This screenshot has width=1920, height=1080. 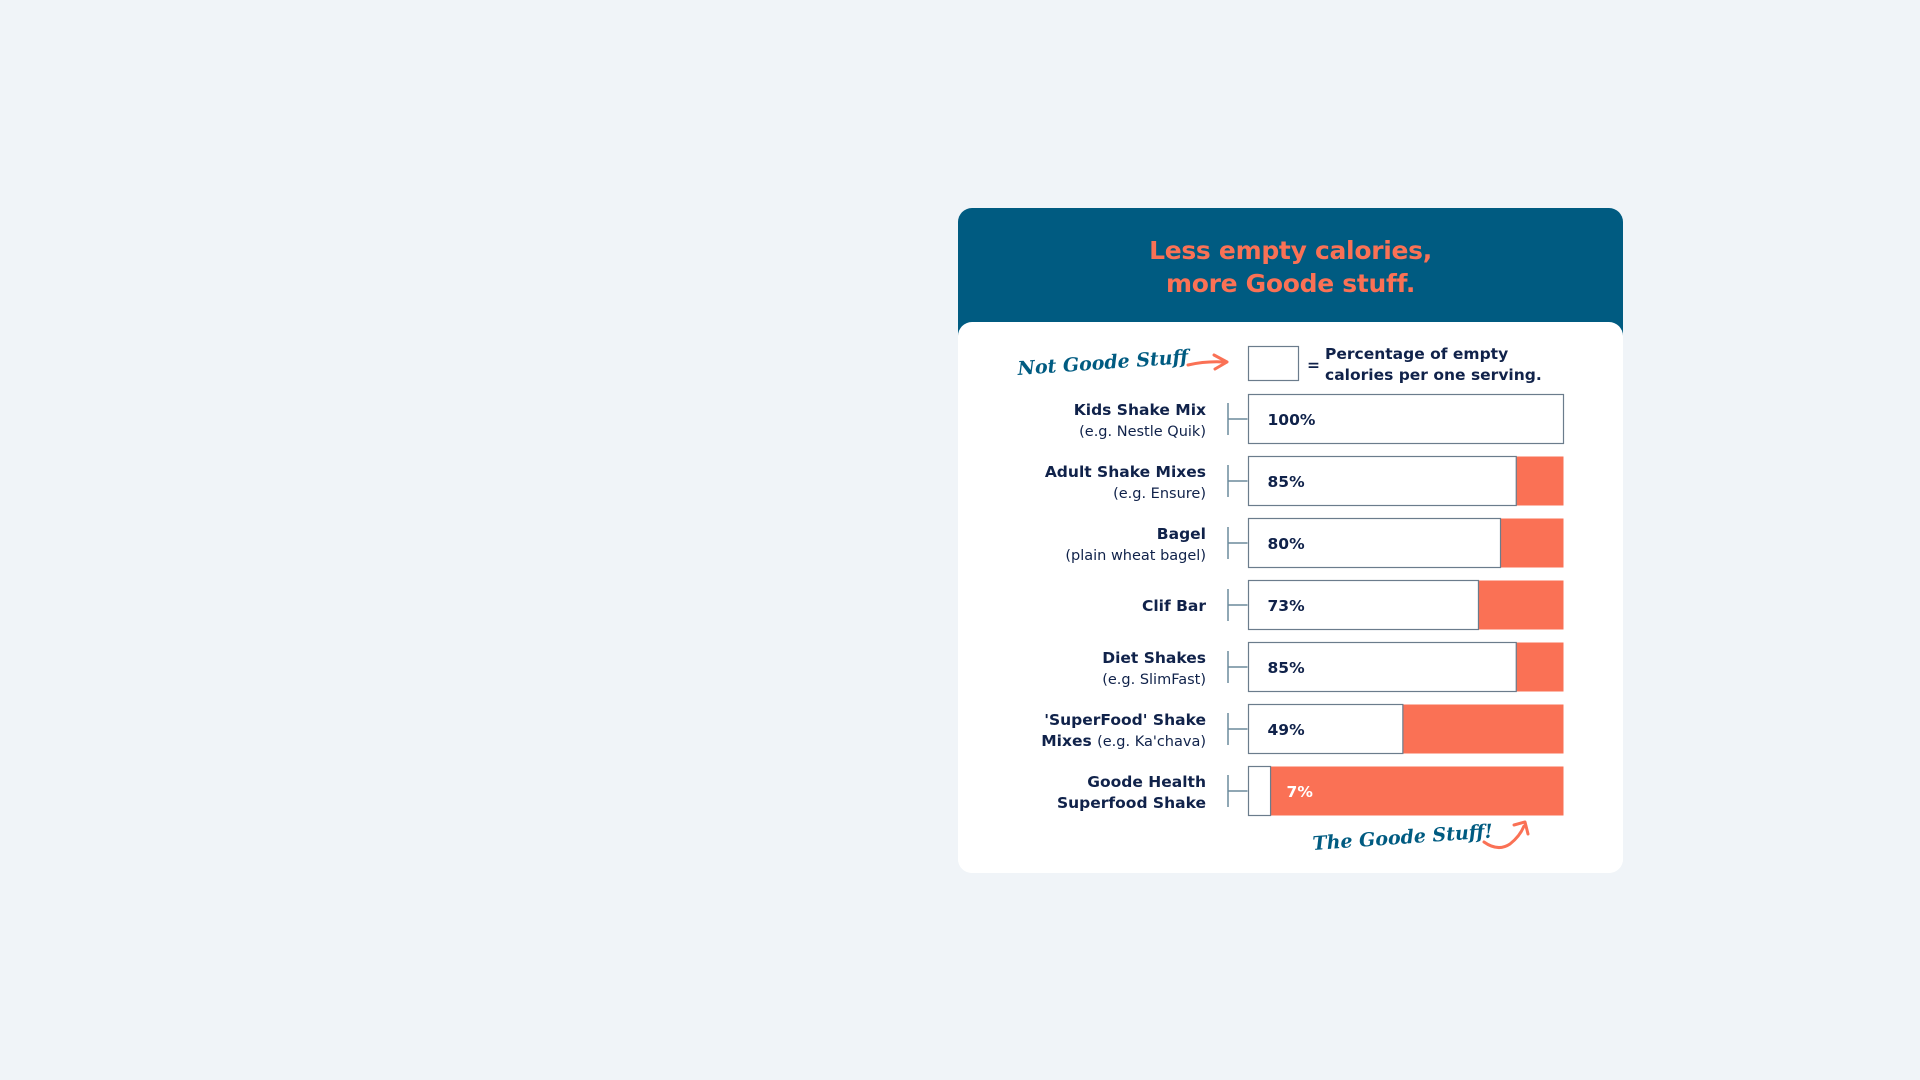 What do you see at coordinates (1131, 803) in the screenshot?
I see `category-sublabel: Superfood Shake` at bounding box center [1131, 803].